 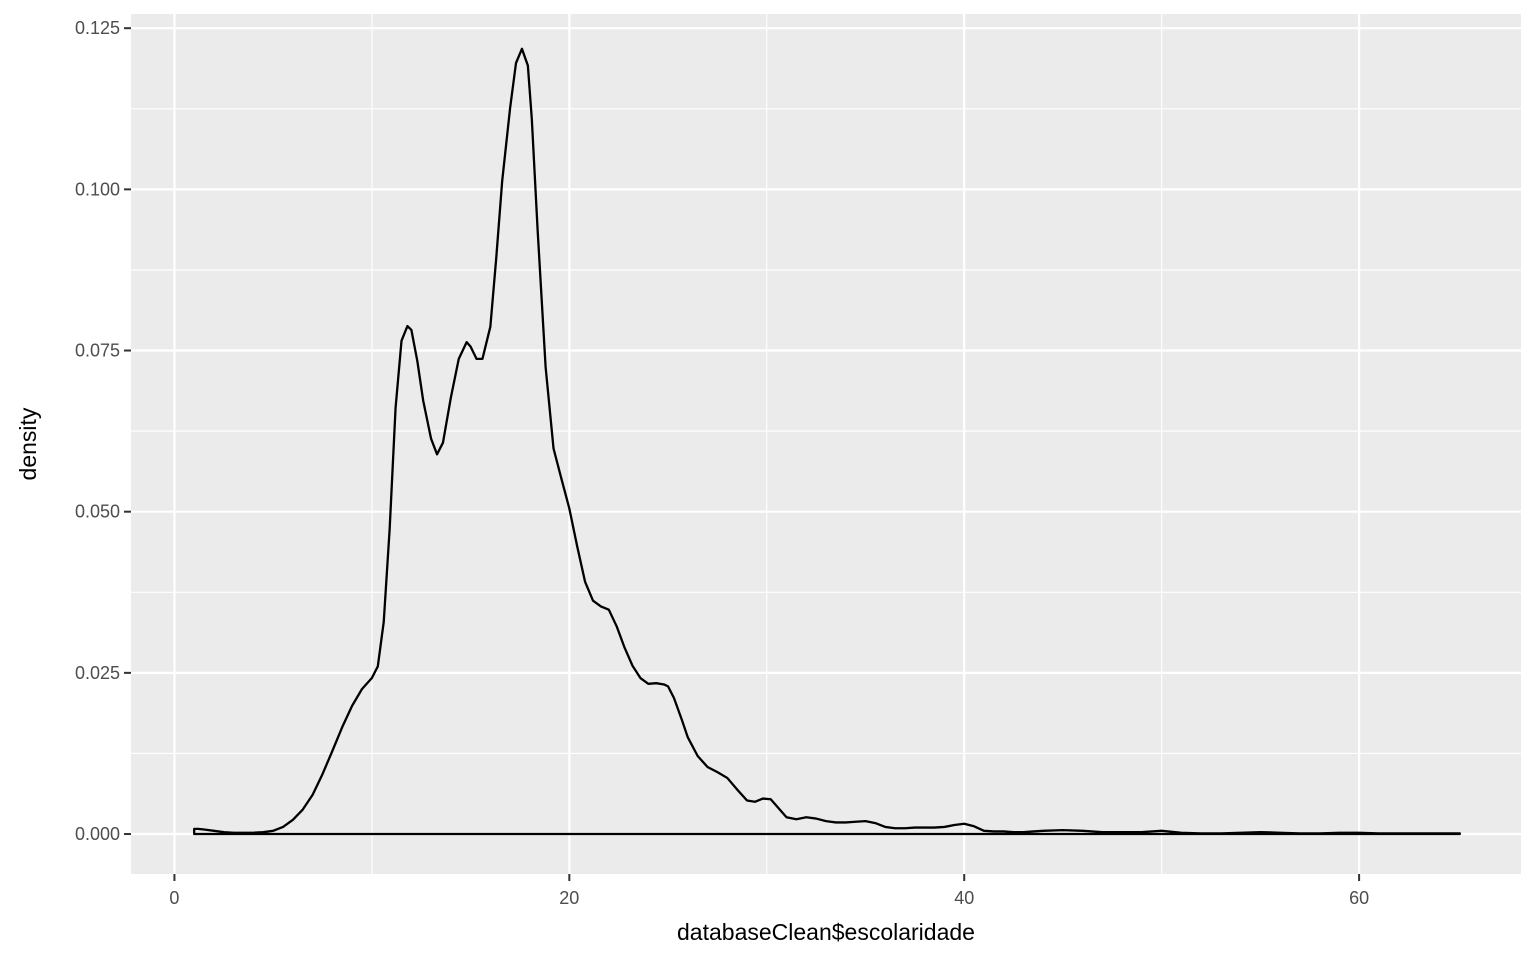 What do you see at coordinates (1359, 898) in the screenshot?
I see `x-tick-label: 60` at bounding box center [1359, 898].